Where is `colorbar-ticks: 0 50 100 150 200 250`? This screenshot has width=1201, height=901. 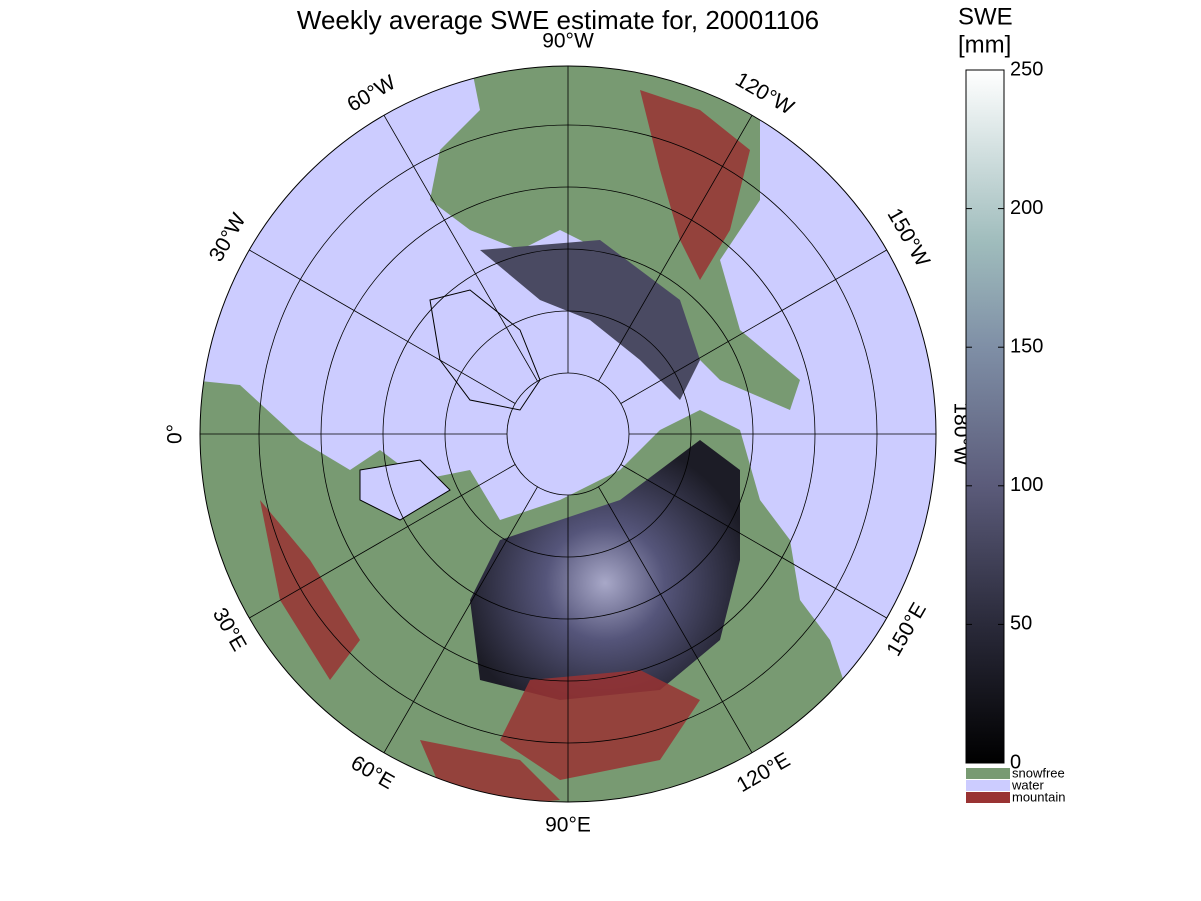 colorbar-ticks: 0 50 100 150 200 250 is located at coordinates (1004, 415).